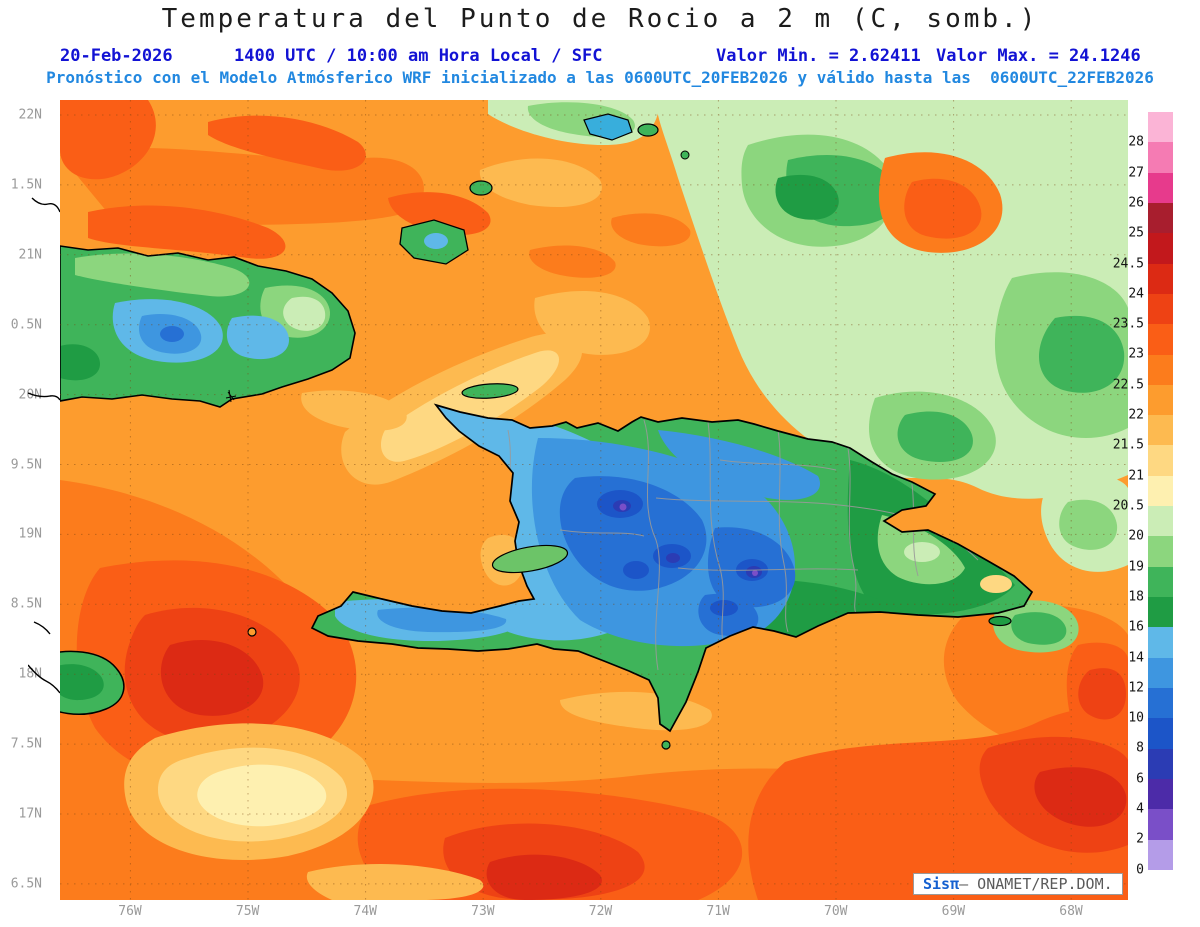 The width and height of the screenshot is (1200, 927). Describe the element at coordinates (44, 445) in the screenshot. I see `coastline-fragments` at that location.